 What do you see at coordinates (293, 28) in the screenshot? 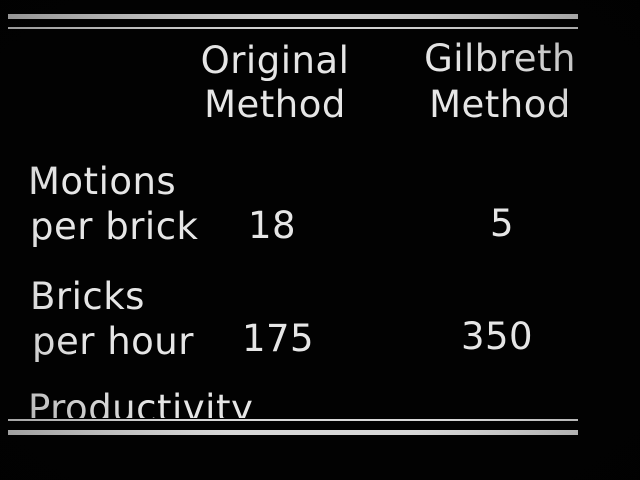
I see `top-rule-thin` at bounding box center [293, 28].